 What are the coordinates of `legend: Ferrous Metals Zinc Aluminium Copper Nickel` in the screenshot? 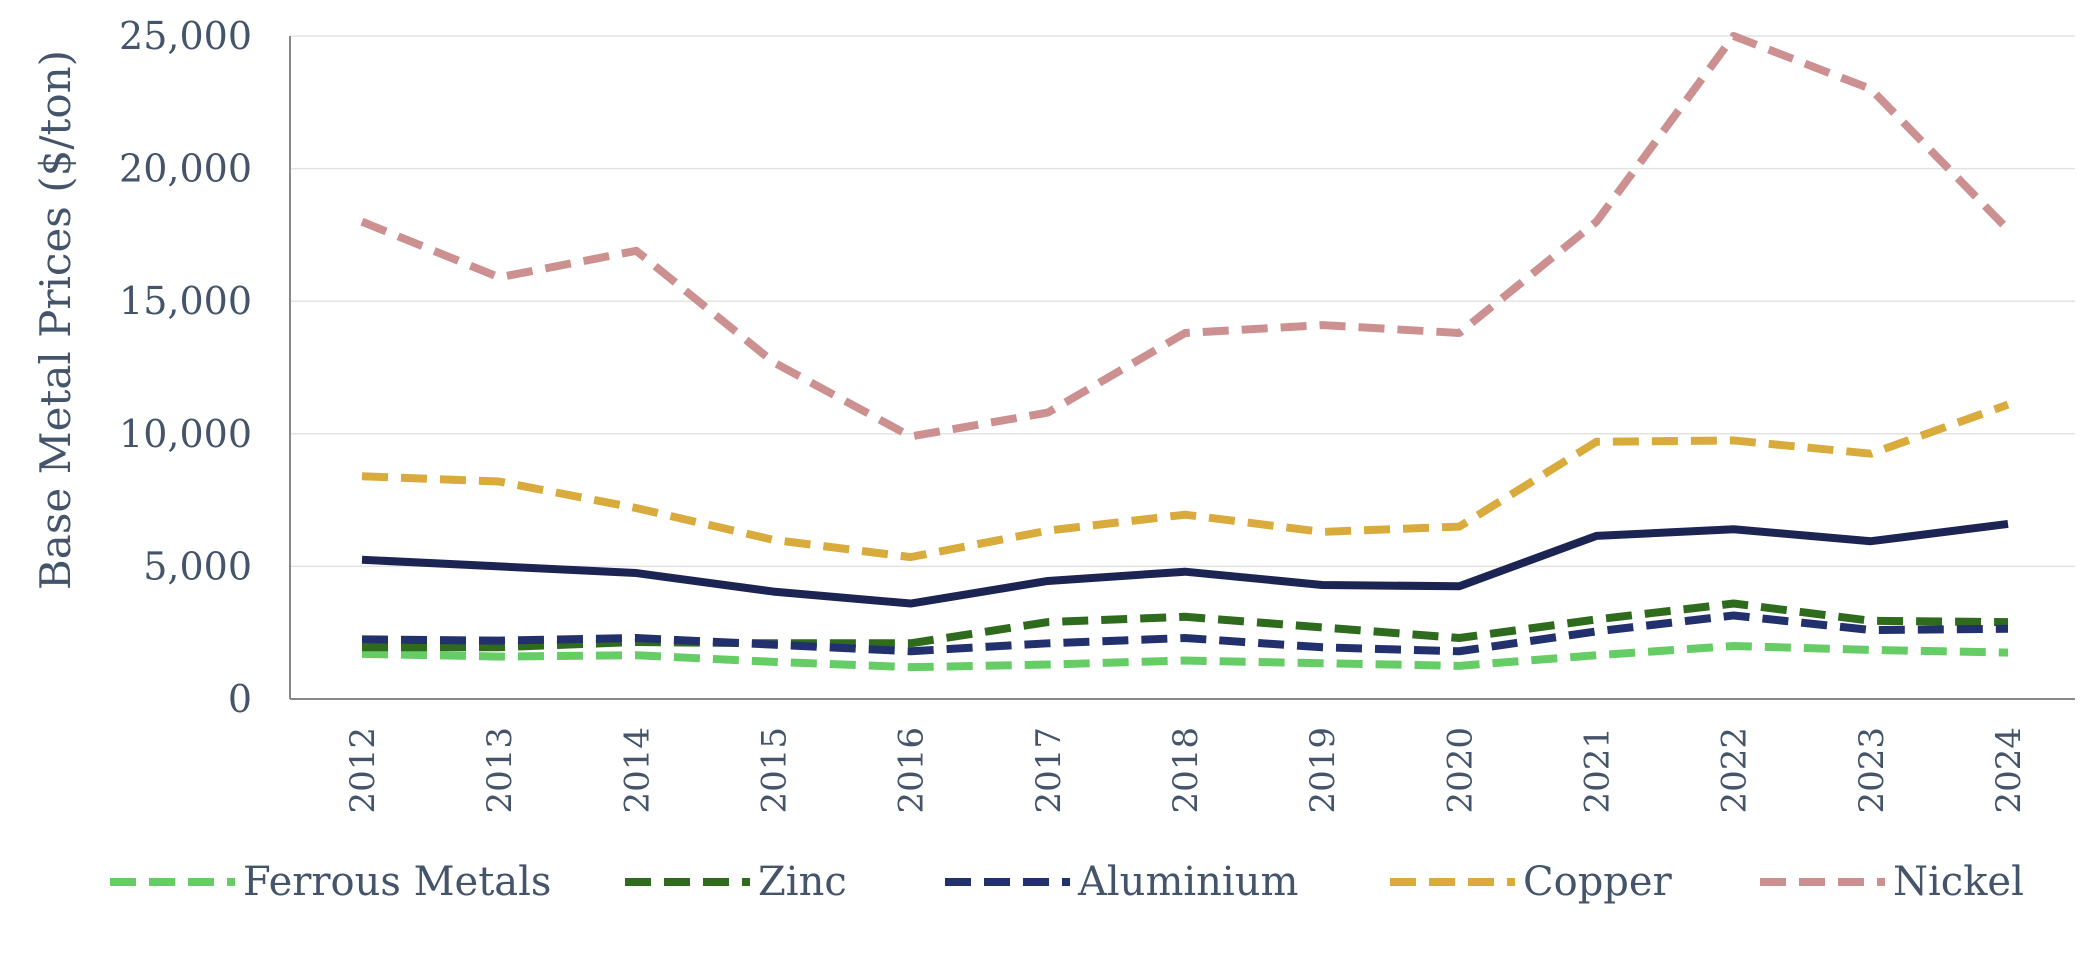 It's located at (1067, 882).